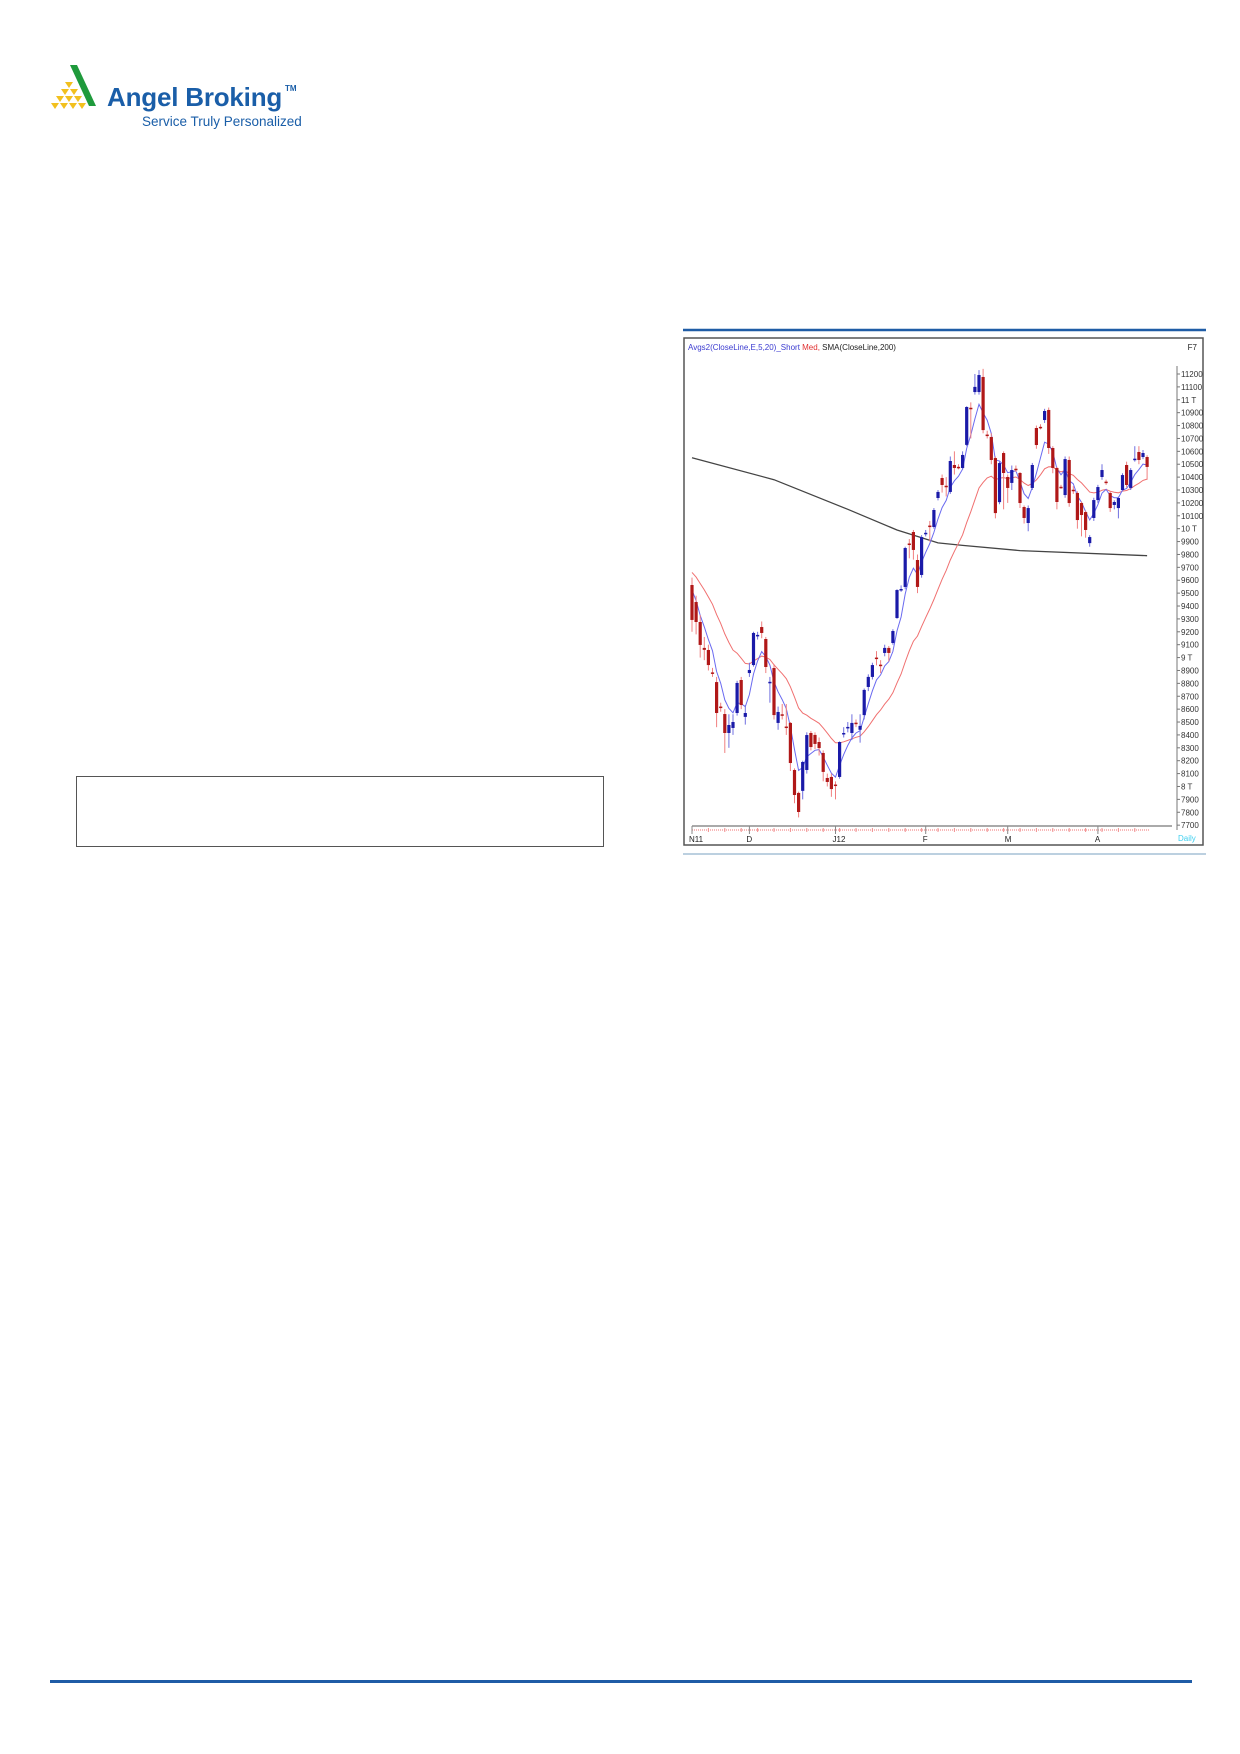 Image resolution: width=1240 pixels, height=1754 pixels. What do you see at coordinates (1192, 426) in the screenshot?
I see `y-tick-label: 10800` at bounding box center [1192, 426].